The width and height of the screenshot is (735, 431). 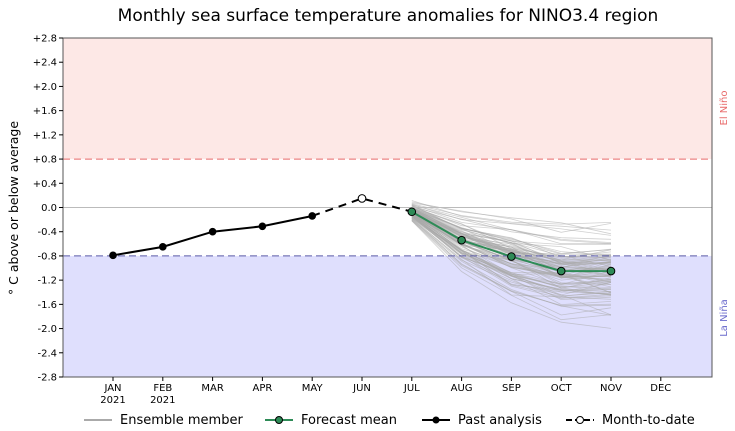 I want to click on y-tick-label: -1.6, so click(x=47, y=305).